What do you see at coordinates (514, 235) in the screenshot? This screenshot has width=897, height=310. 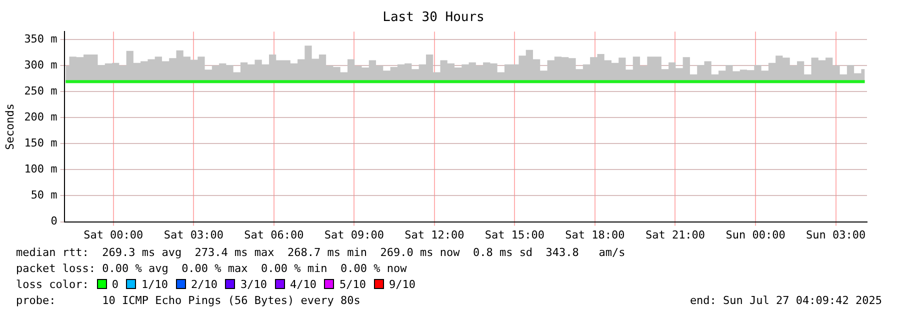 I see `x-tick-label: Sat 15:00` at bounding box center [514, 235].